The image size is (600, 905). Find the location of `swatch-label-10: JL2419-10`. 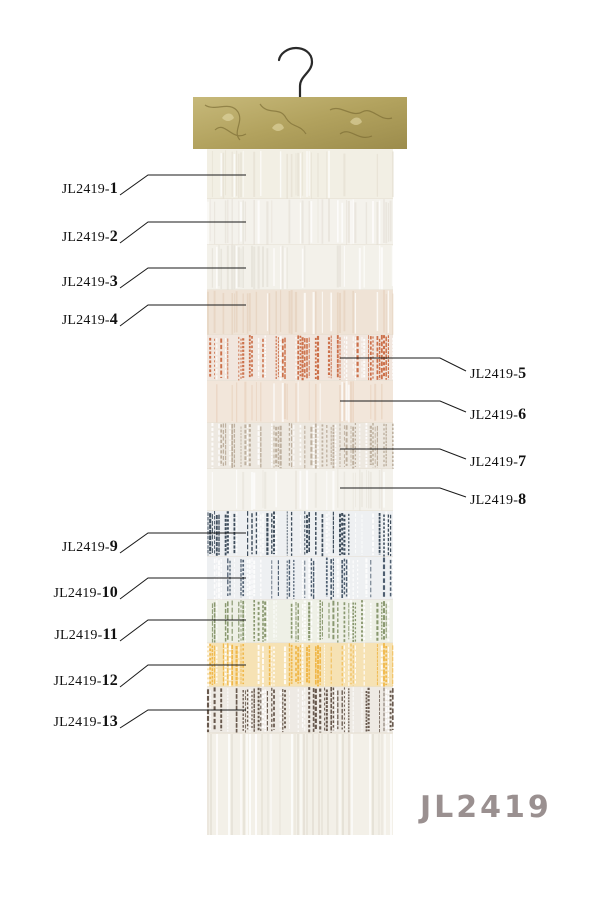

swatch-label-10: JL2419-10 is located at coordinates (86, 593).